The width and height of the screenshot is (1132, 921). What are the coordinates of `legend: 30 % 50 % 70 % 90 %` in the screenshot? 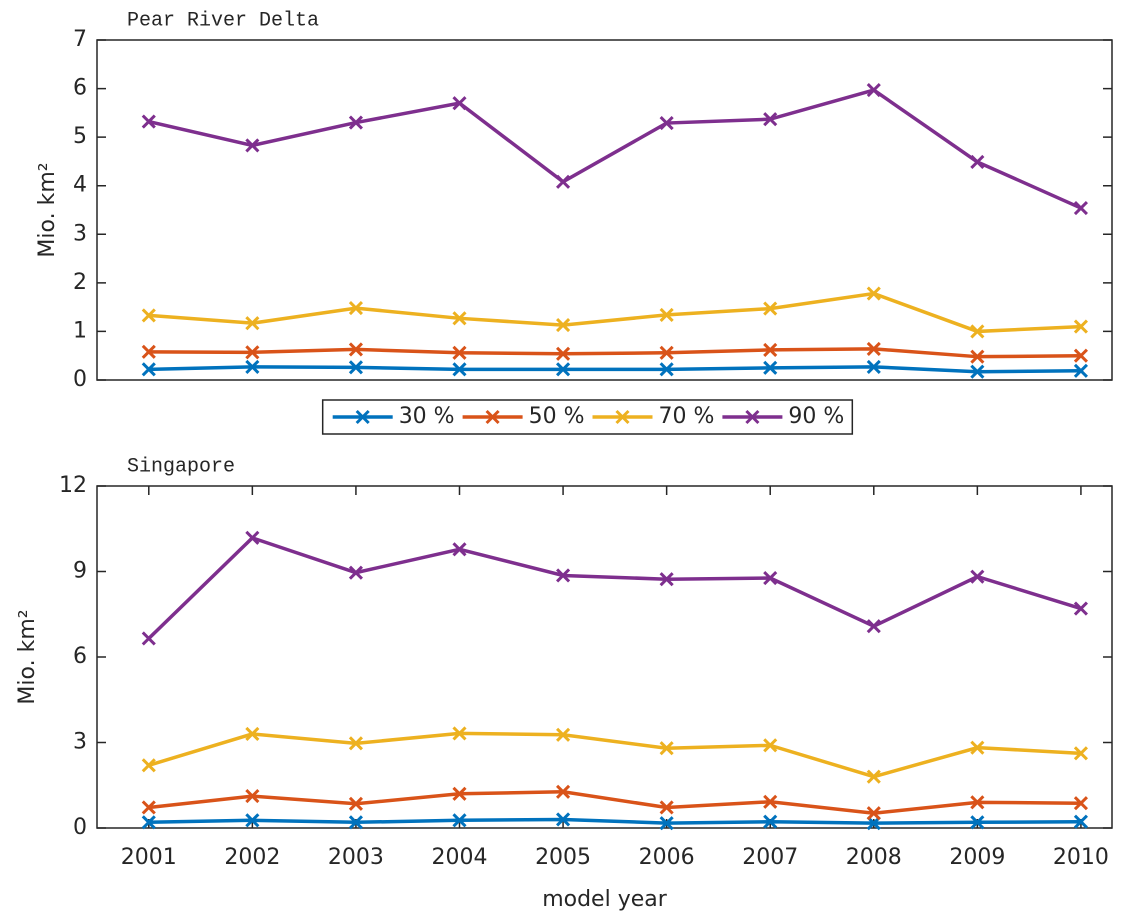 It's located at (587, 417).